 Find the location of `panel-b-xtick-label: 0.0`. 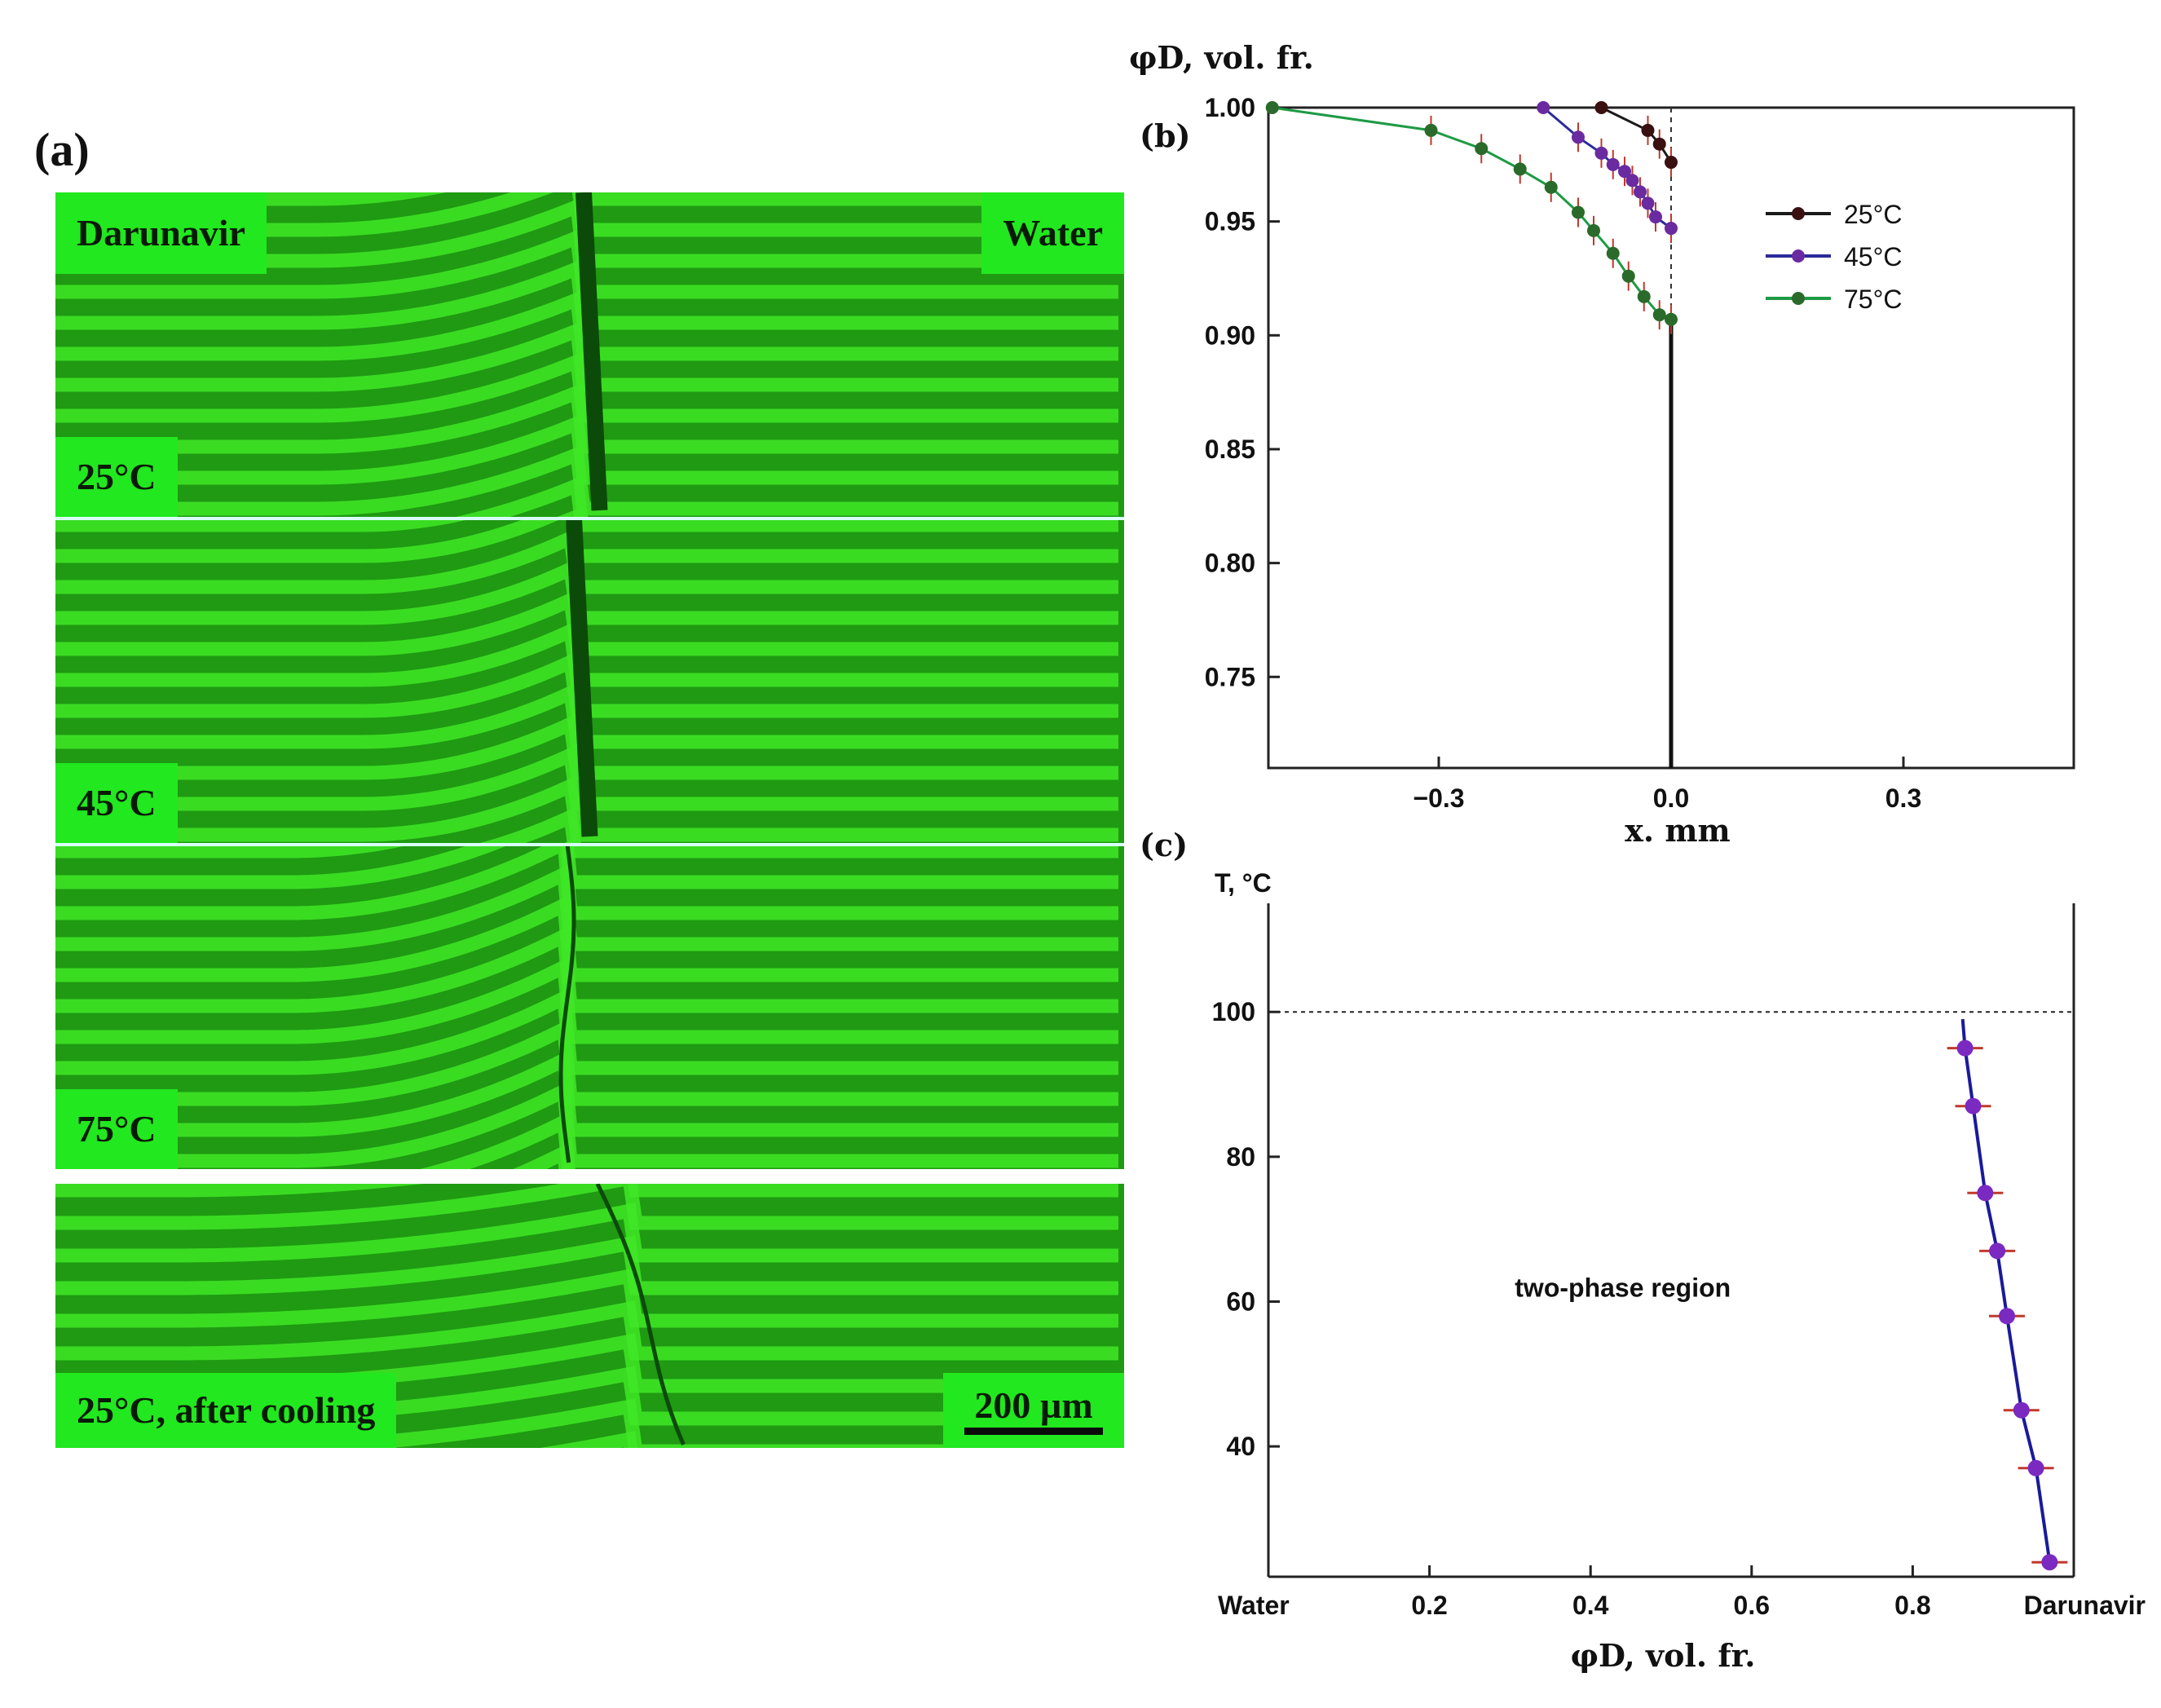

panel-b-xtick-label: 0.0 is located at coordinates (1671, 798).